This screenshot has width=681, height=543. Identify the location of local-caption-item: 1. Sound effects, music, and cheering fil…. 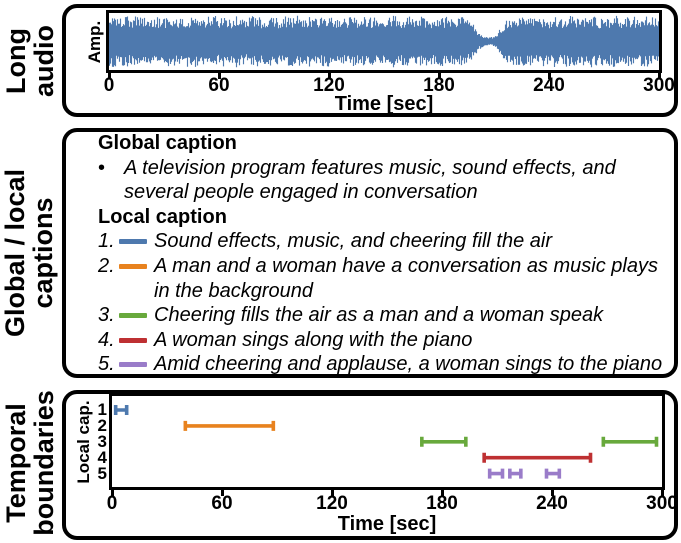
(385, 241).